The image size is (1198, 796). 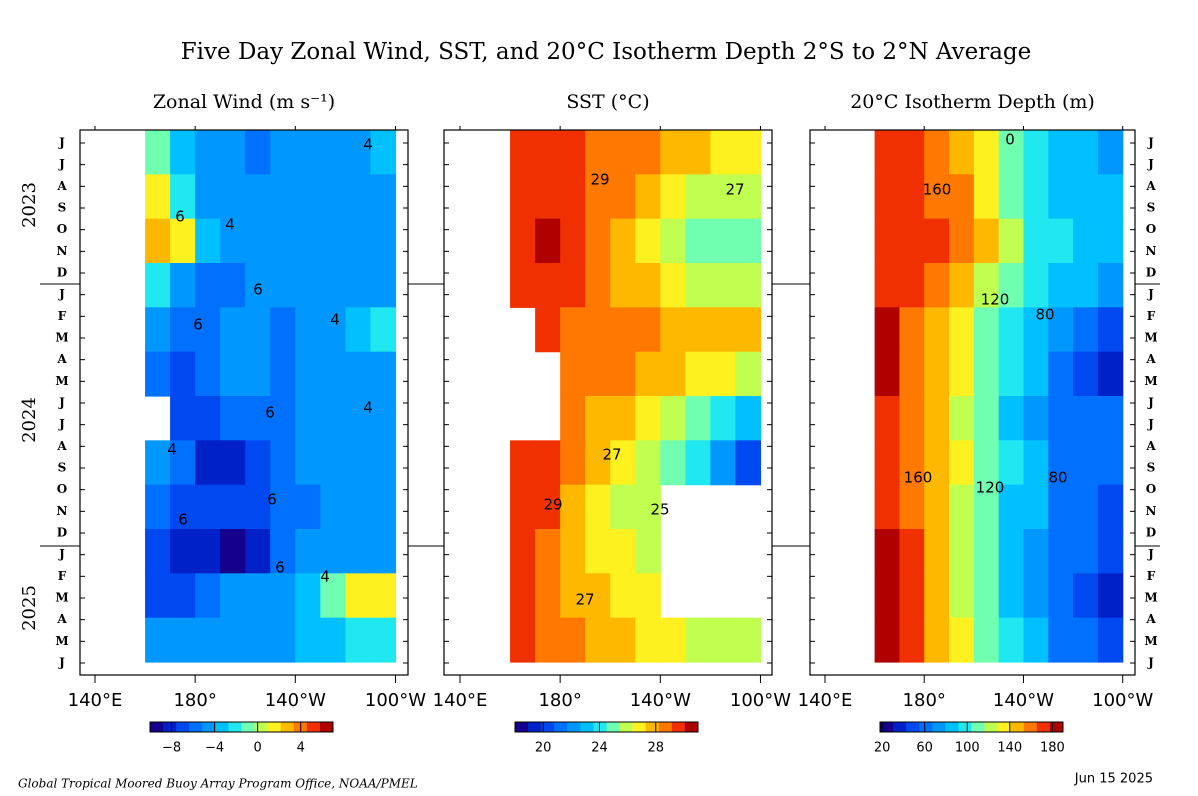 I want to click on x-tick-label: 100°W, so click(x=395, y=700).